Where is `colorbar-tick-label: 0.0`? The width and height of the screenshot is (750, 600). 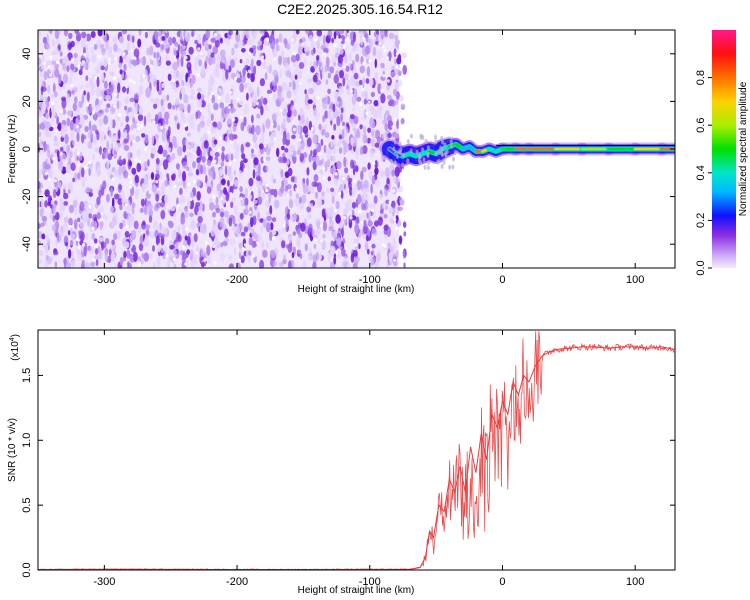 colorbar-tick-label: 0.0 is located at coordinates (701, 267).